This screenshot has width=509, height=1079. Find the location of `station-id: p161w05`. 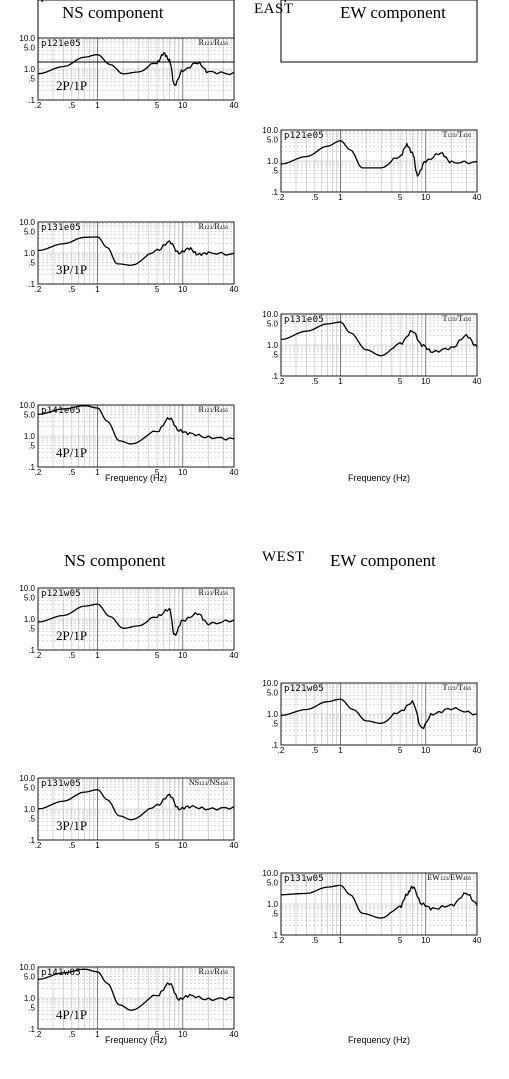

station-id: p161w05 is located at coordinates (304, 1).